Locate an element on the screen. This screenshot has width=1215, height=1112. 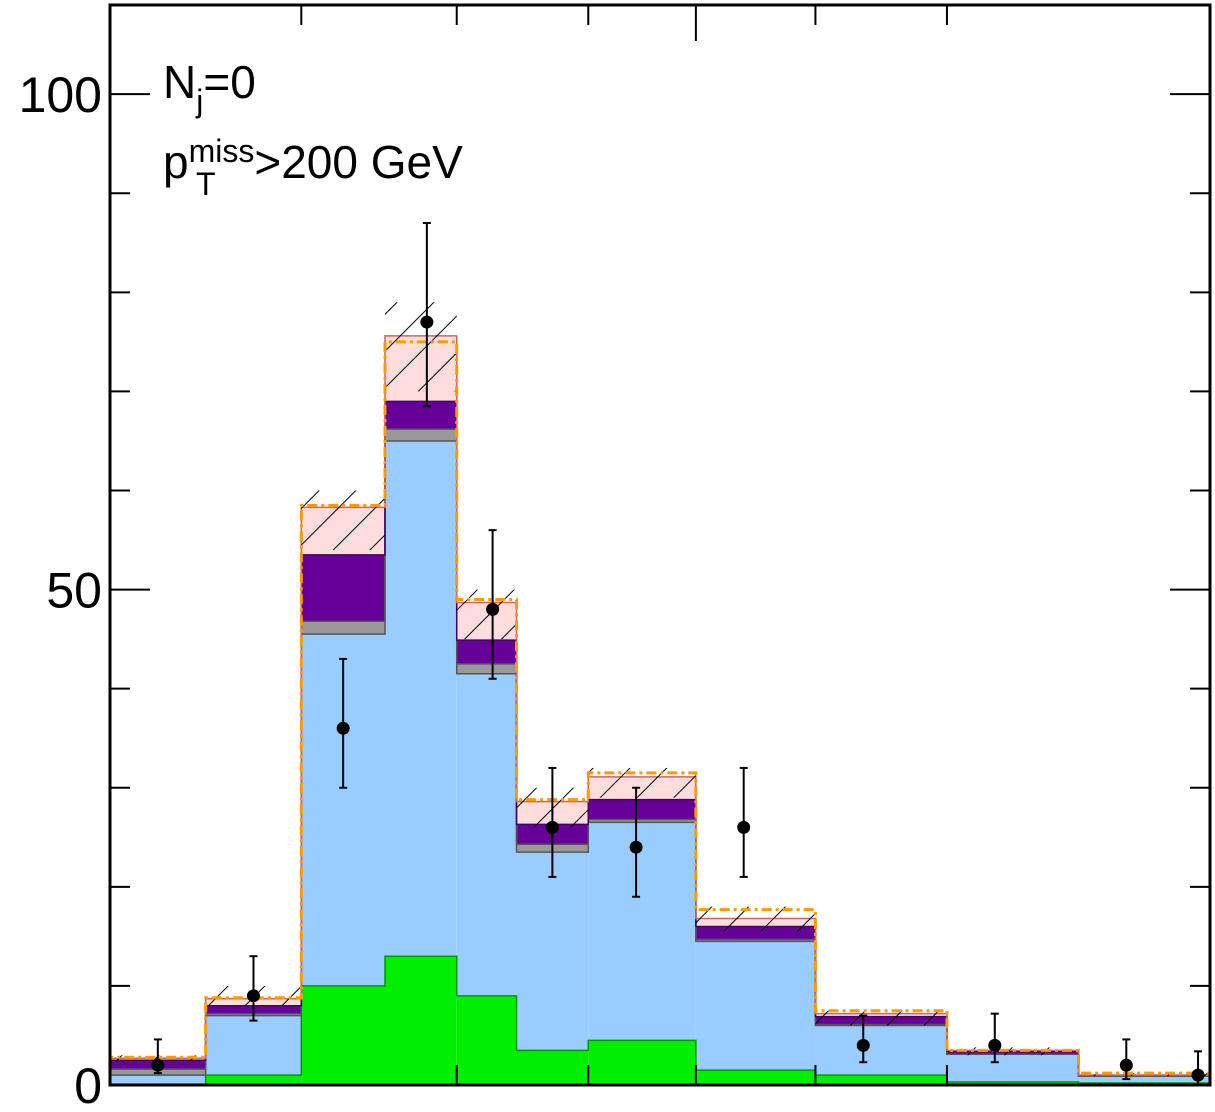
y-tick-label-100: 100 is located at coordinates (60, 95).